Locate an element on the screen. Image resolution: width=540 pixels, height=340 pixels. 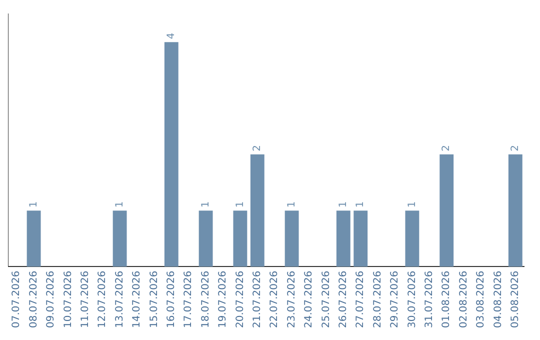
x-tick-label: 11.07.2026 is located at coordinates (85, 299).